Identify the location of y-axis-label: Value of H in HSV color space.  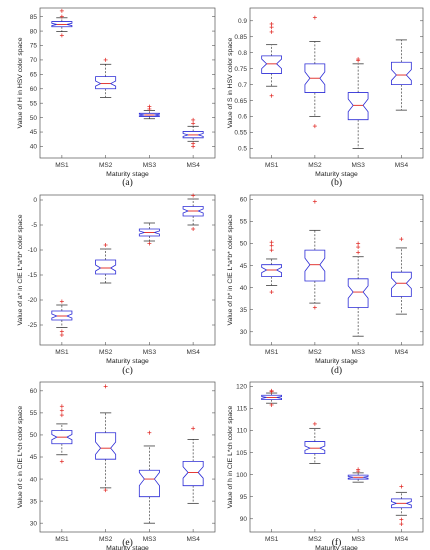
(20, 82).